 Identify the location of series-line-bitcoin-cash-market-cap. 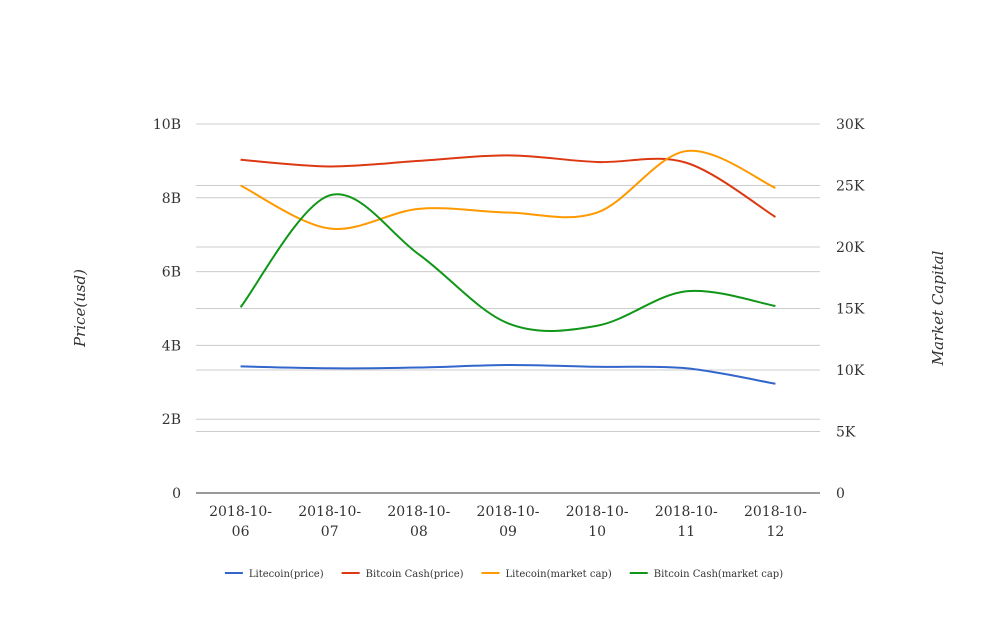
(507, 262).